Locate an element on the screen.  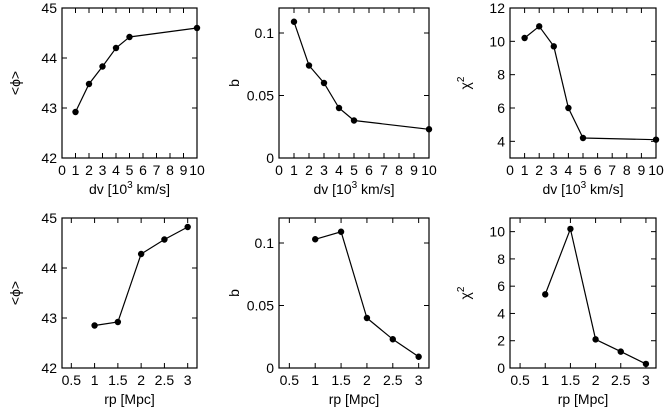
chart-panel-4: 0.5 1 1.5 2 2.5 3 42 43 44 45 rp [Mpc] <ϕ> is located at coordinates (102, 308).